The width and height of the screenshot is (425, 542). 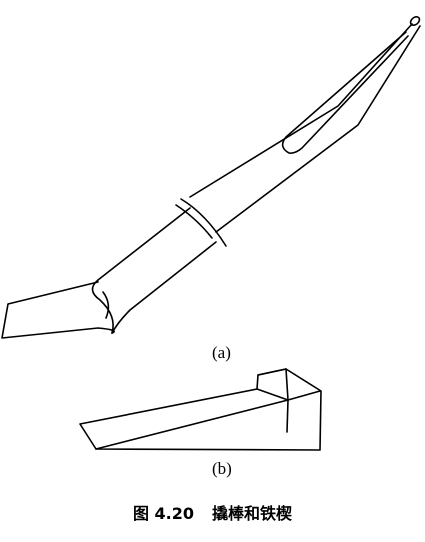 What do you see at coordinates (194, 221) in the screenshot?
I see `crowbar-break-mark-upper` at bounding box center [194, 221].